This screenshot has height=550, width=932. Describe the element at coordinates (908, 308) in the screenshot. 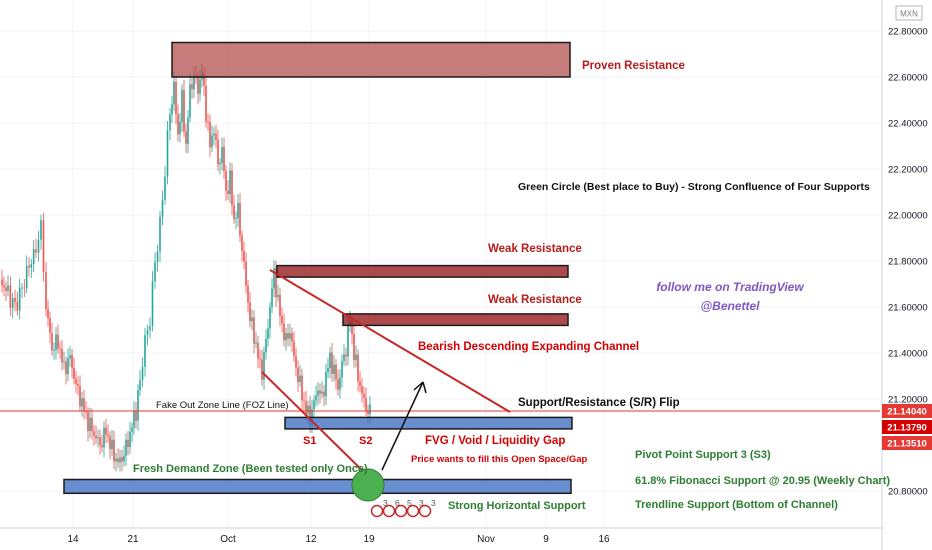

I see `y-tick-label: 21.60000` at that location.